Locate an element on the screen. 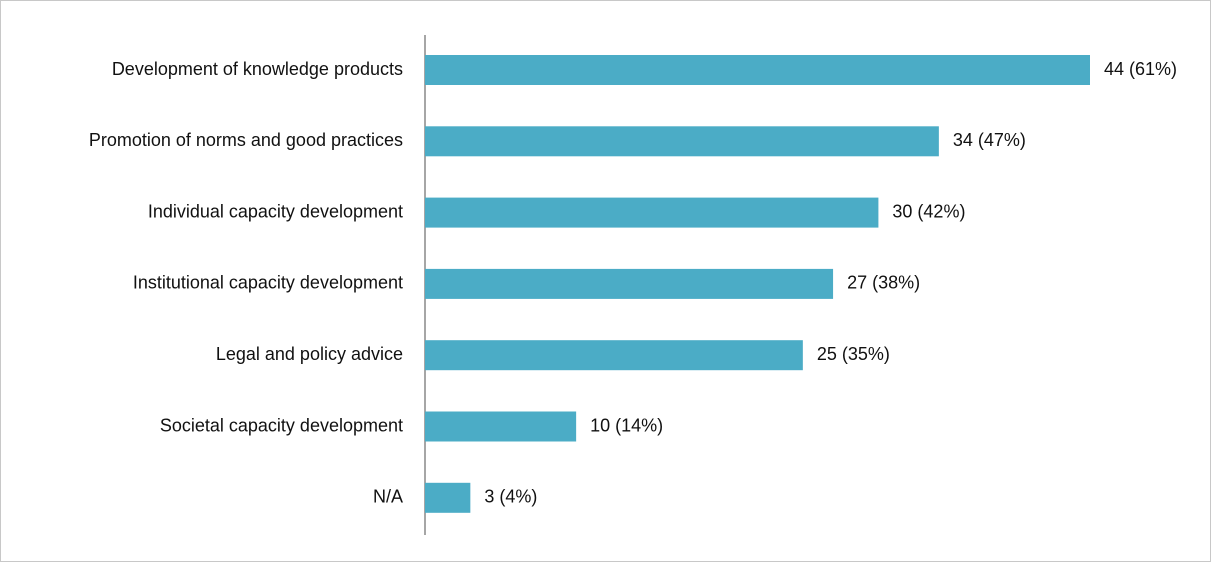  category-label: Legal and policy advice is located at coordinates (309, 354).